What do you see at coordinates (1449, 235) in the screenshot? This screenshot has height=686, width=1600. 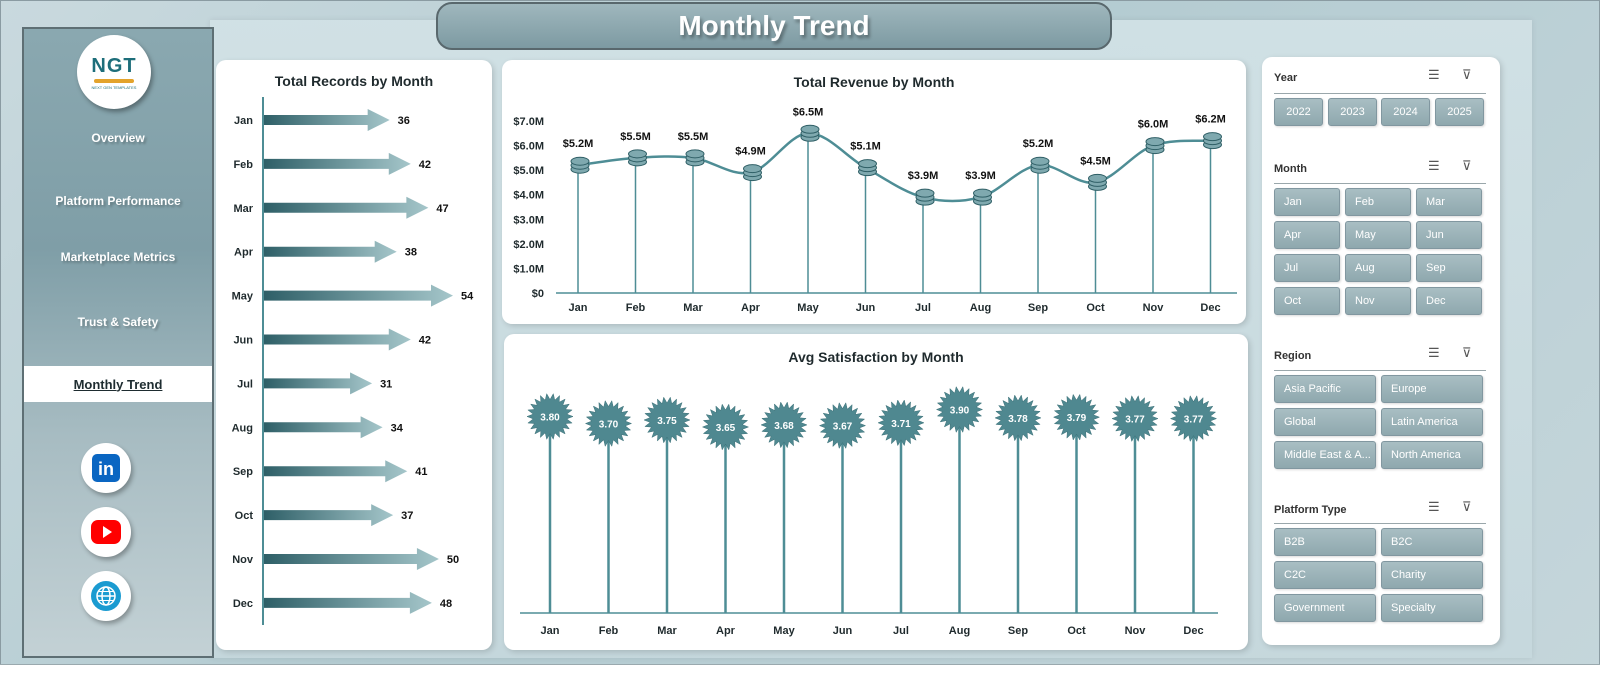 I see `month-option: Jun` at bounding box center [1449, 235].